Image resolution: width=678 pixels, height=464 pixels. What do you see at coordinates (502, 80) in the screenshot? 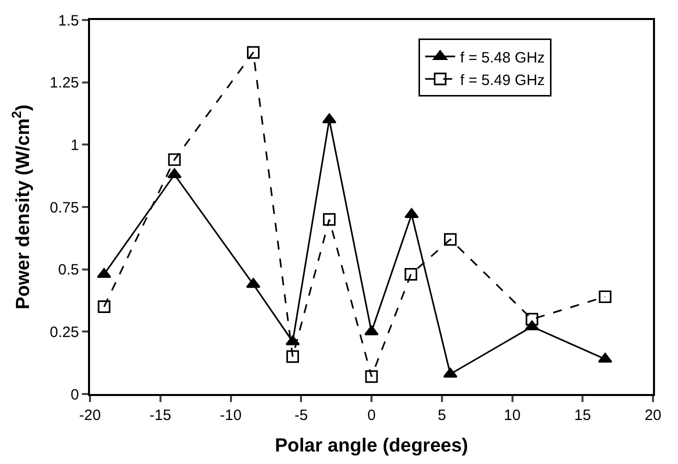
I see `legend-label: f = 5.49 GHz` at bounding box center [502, 80].